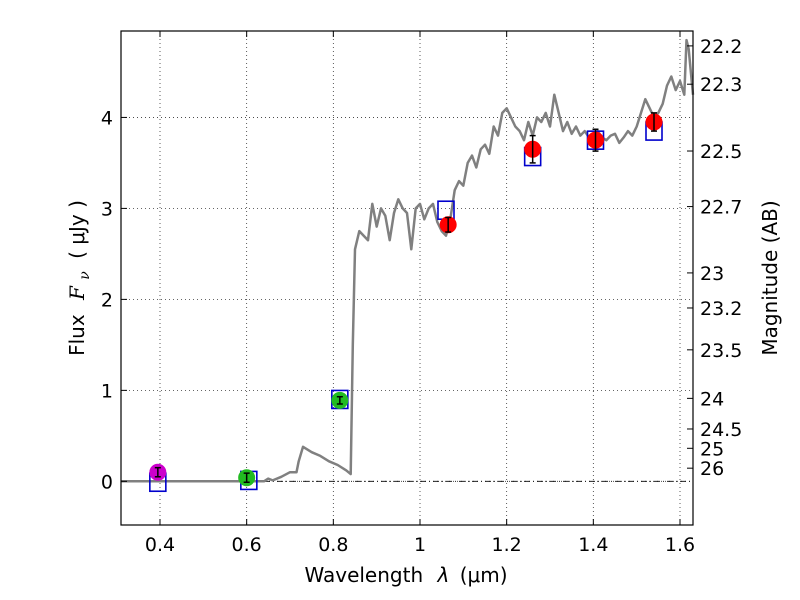 This screenshot has height=600, width=800. Describe the element at coordinates (721, 351) in the screenshot. I see `y2-tick-label: 23.5` at that location.